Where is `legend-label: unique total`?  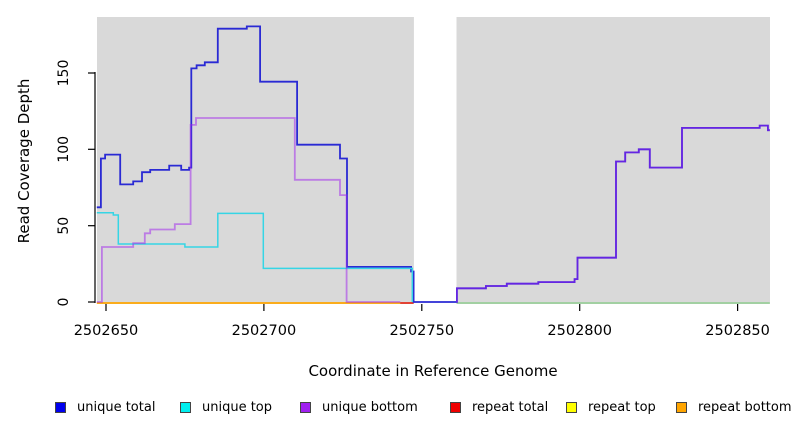 legend-label: unique total is located at coordinates (116, 407).